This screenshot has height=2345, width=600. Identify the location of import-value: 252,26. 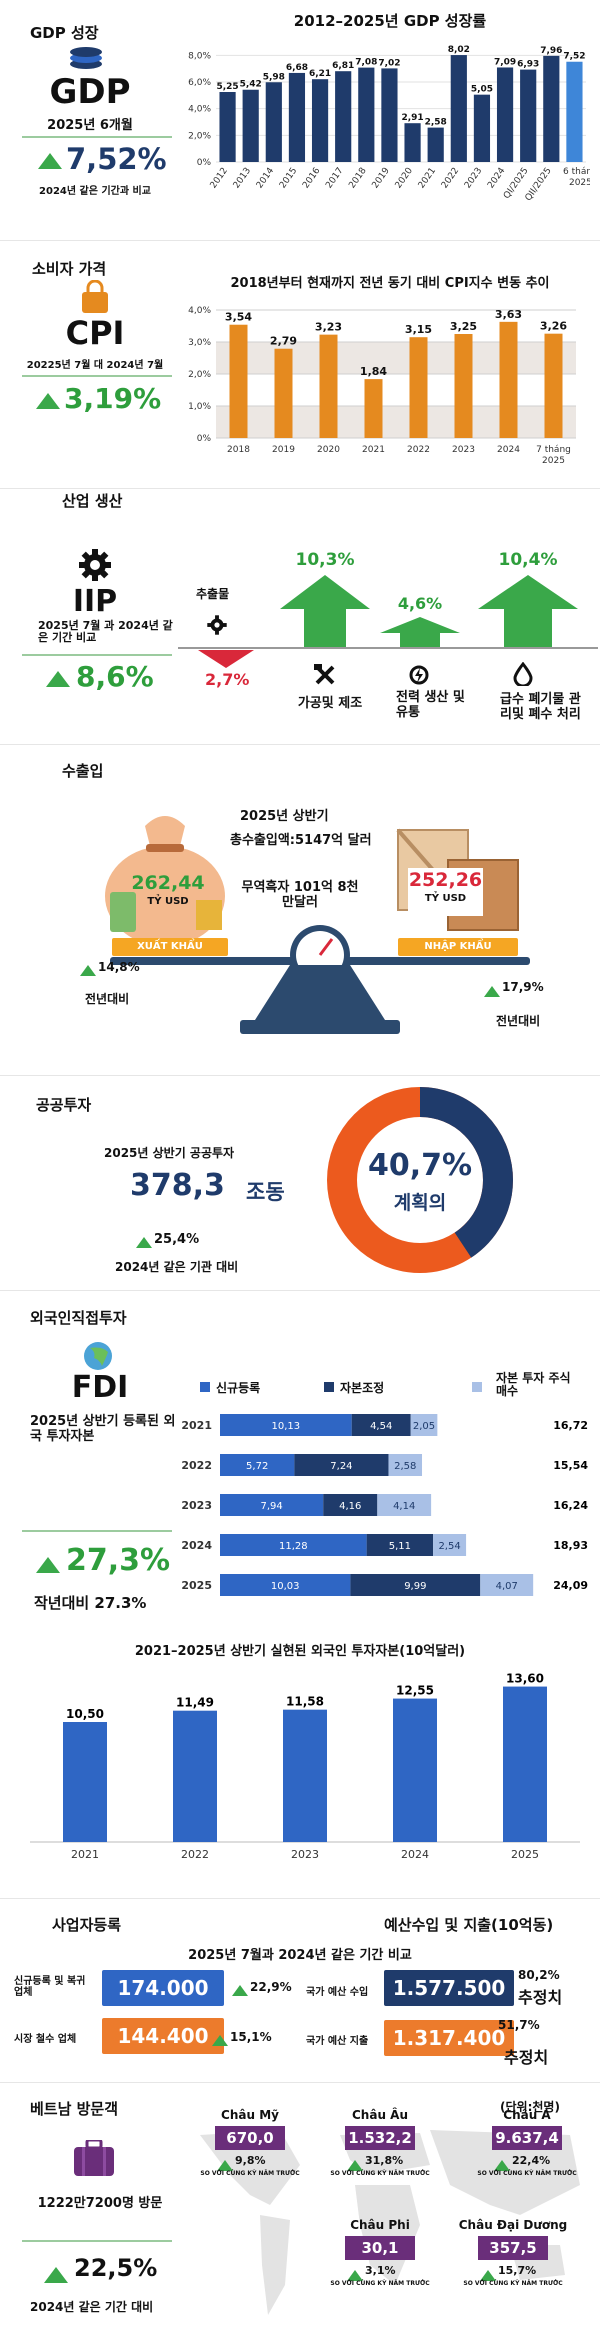
(445, 880).